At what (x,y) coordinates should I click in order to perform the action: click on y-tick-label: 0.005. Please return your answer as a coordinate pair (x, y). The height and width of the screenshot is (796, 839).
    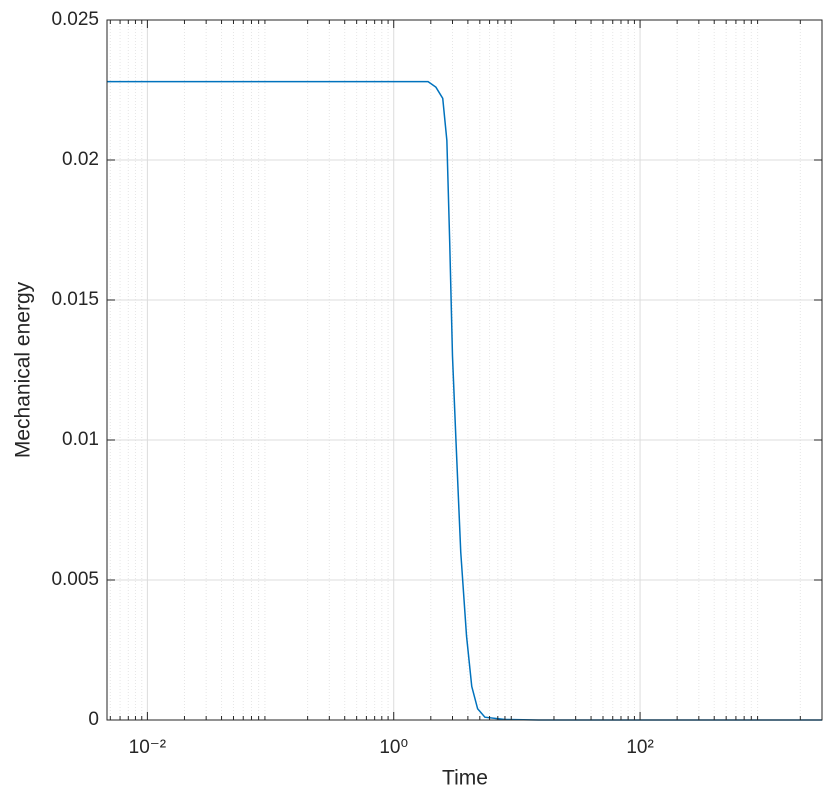
    Looking at the image, I should click on (75, 579).